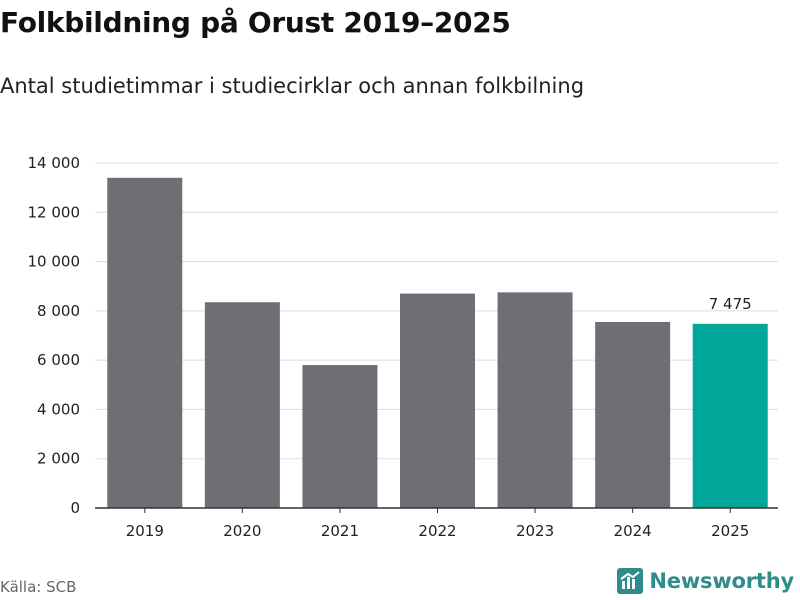 Image resolution: width=800 pixels, height=600 pixels. I want to click on brand-logo: Newsworthy, so click(705, 581).